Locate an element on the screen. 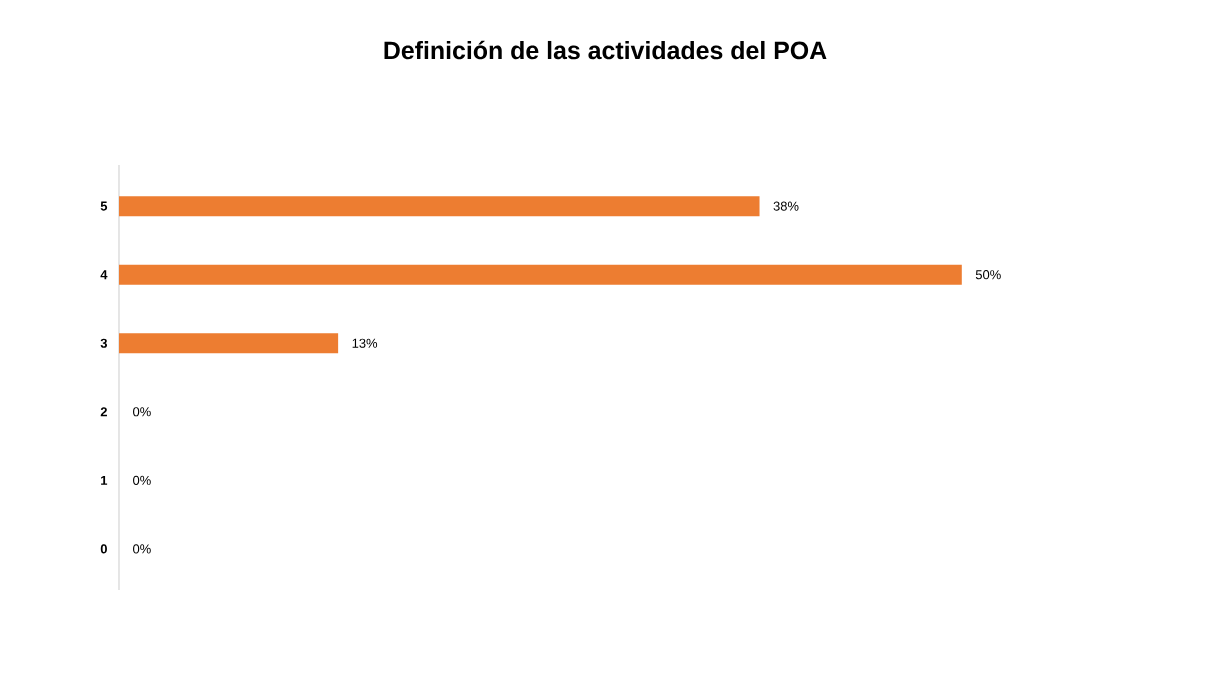 This screenshot has width=1205, height=676. y-tick-label: 5 is located at coordinates (104, 206).